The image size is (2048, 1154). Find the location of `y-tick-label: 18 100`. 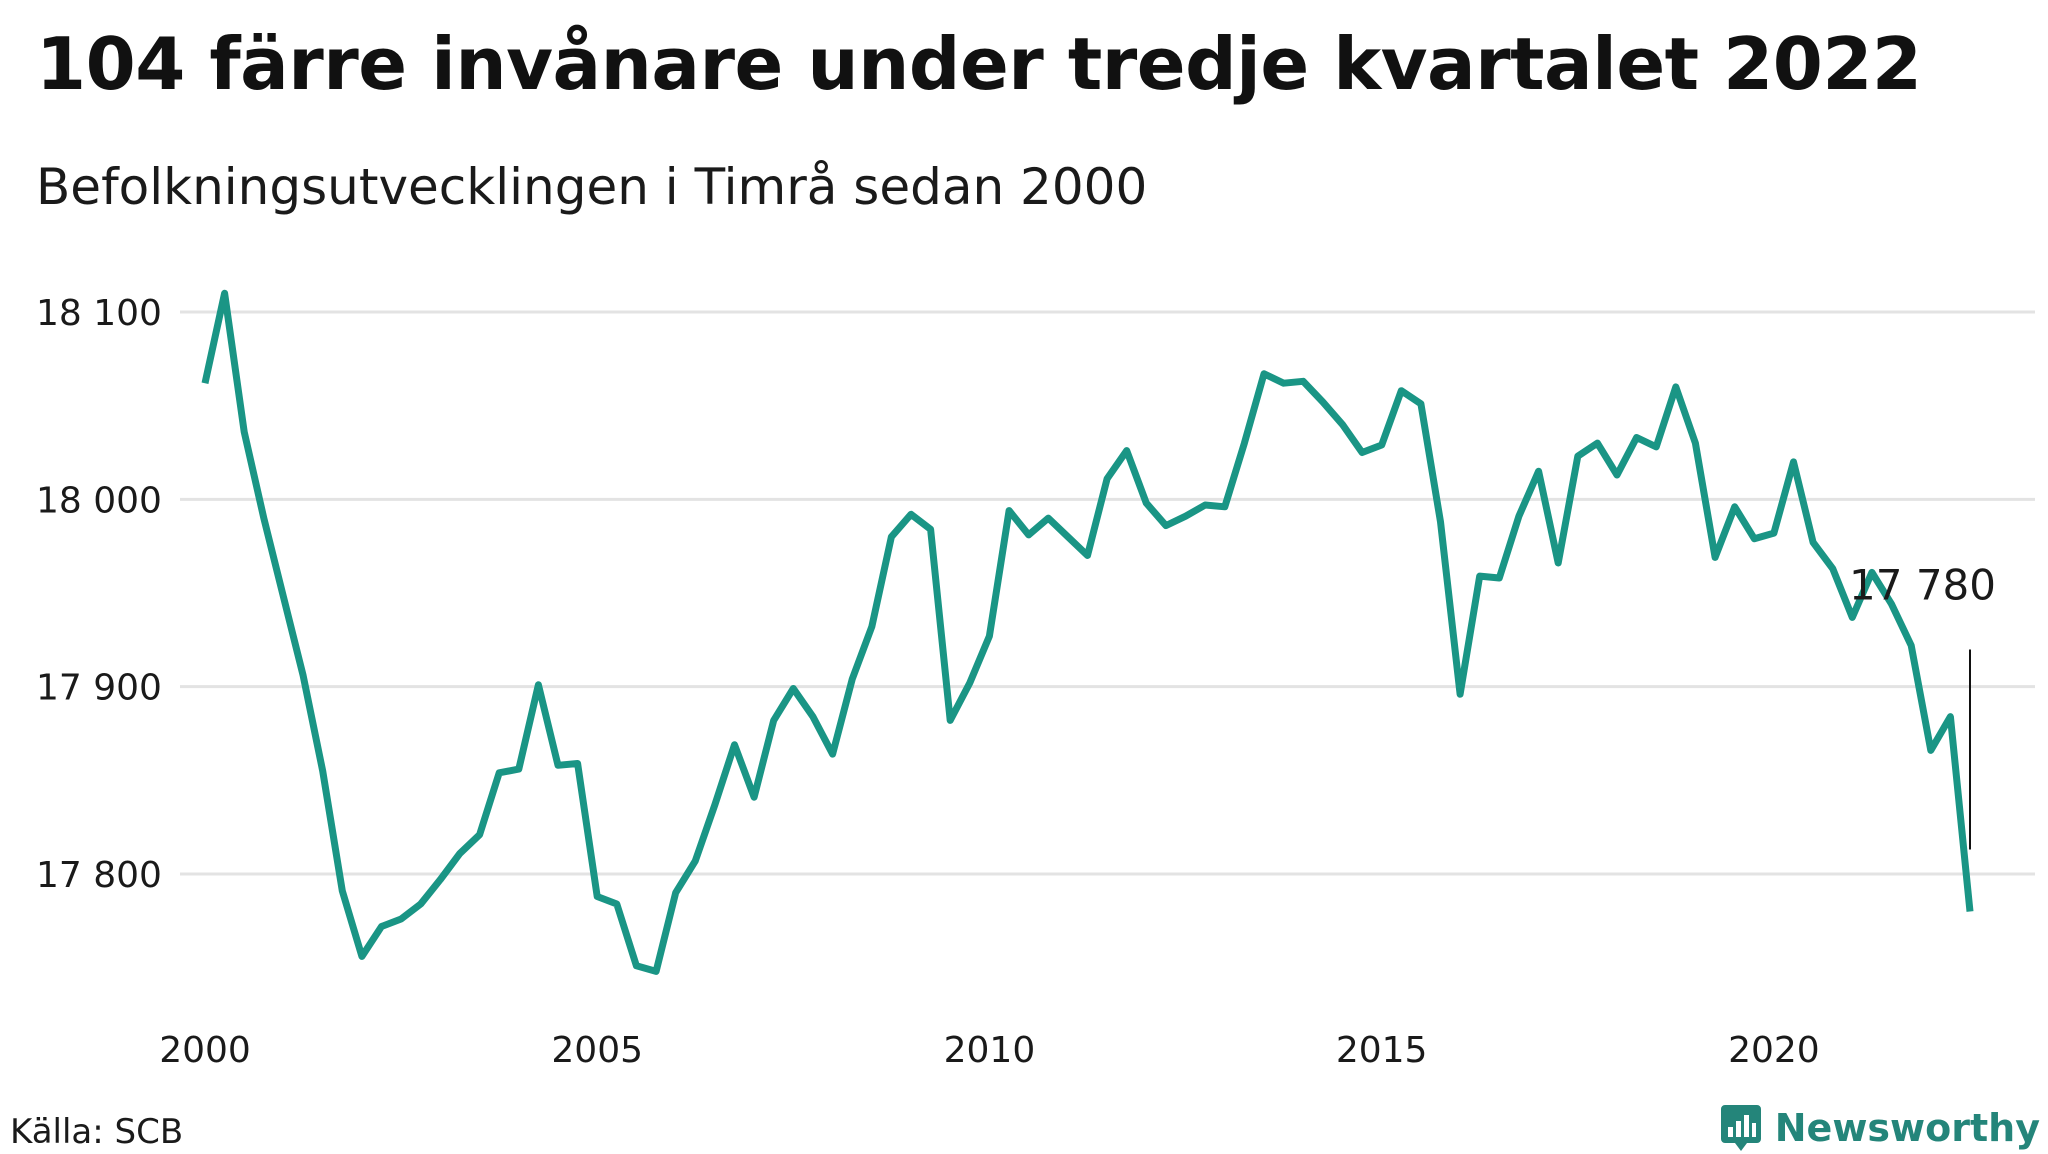

y-tick-label: 18 100 is located at coordinates (99, 313).